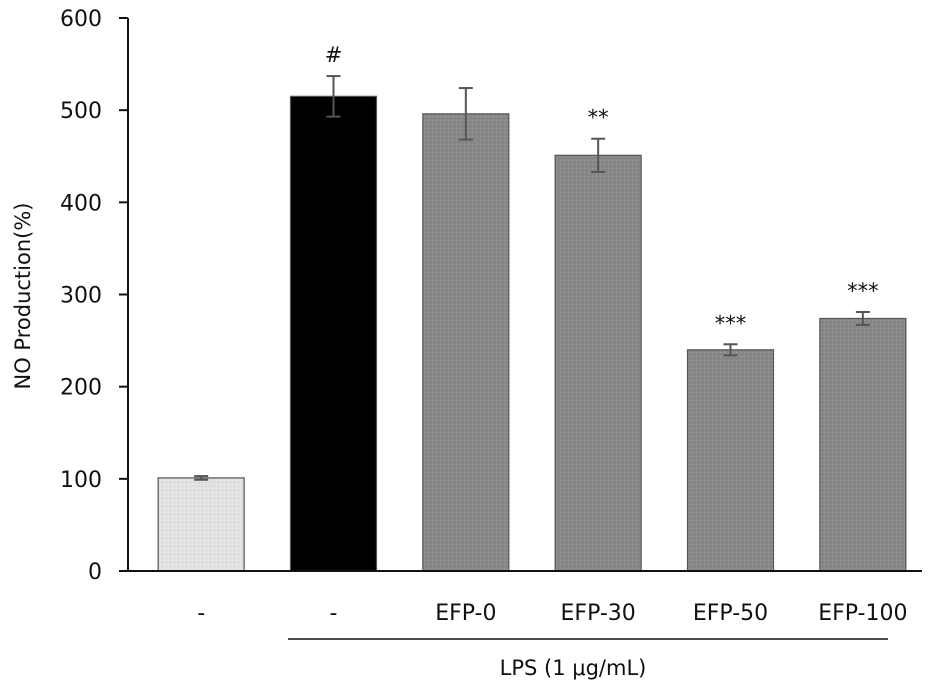  What do you see at coordinates (552, 613) in the screenshot?
I see `x-axis-tick-labels: - - EFP-0 EFP-30 EFP-50 EFP-100` at bounding box center [552, 613].